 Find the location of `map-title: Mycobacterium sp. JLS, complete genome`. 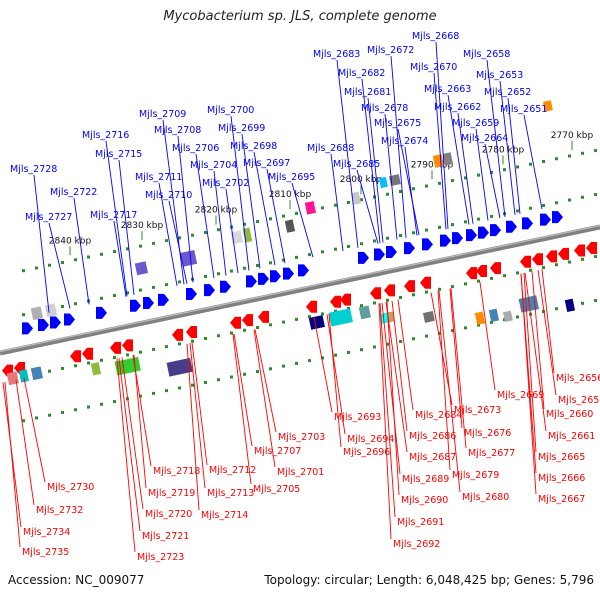

map-title: Mycobacterium sp. JLS, complete genome is located at coordinates (300, 16).